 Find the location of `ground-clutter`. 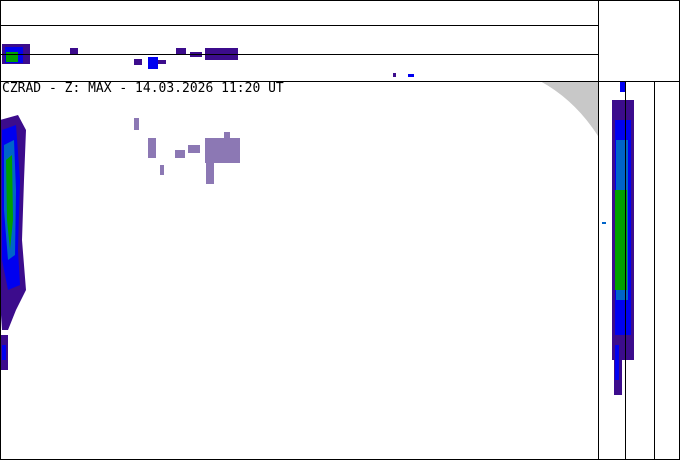

ground-clutter is located at coordinates (187, 151).